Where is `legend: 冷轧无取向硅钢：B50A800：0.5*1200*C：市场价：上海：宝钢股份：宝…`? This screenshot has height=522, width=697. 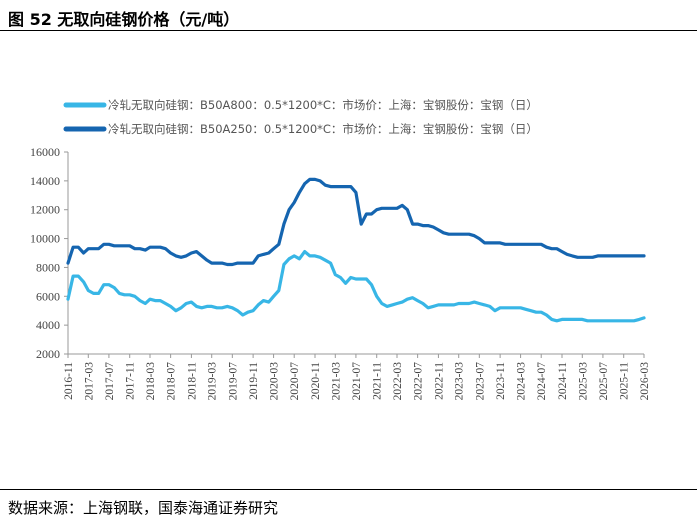 legend: 冷轧无取向硅钢：B50A800：0.5*1200*C：市场价：上海：宝钢股份：宝… is located at coordinates (300, 117).